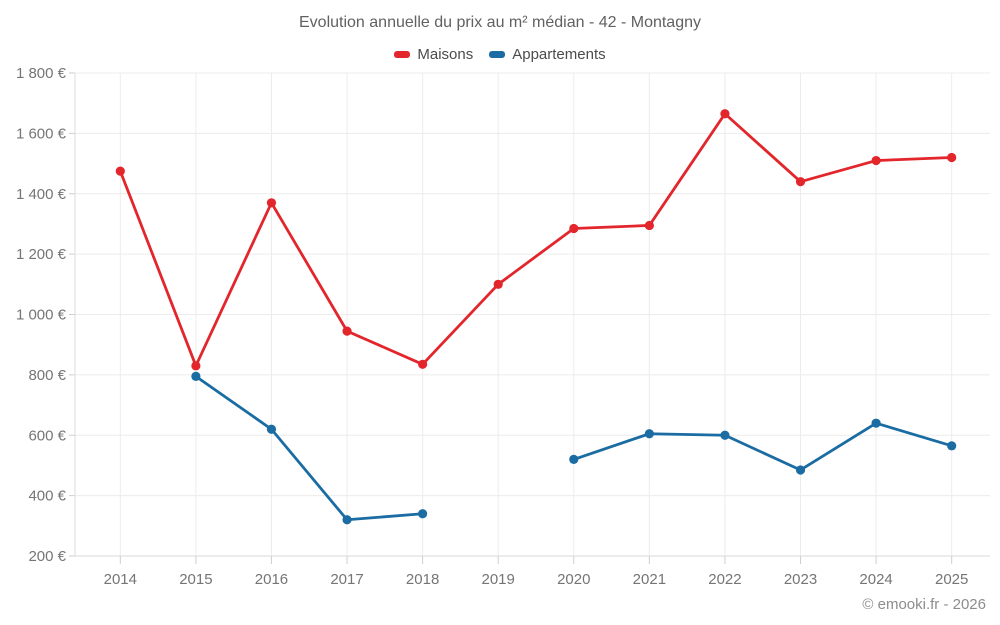  Describe the element at coordinates (271, 203) in the screenshot. I see `data-point-maisons-2016` at that location.